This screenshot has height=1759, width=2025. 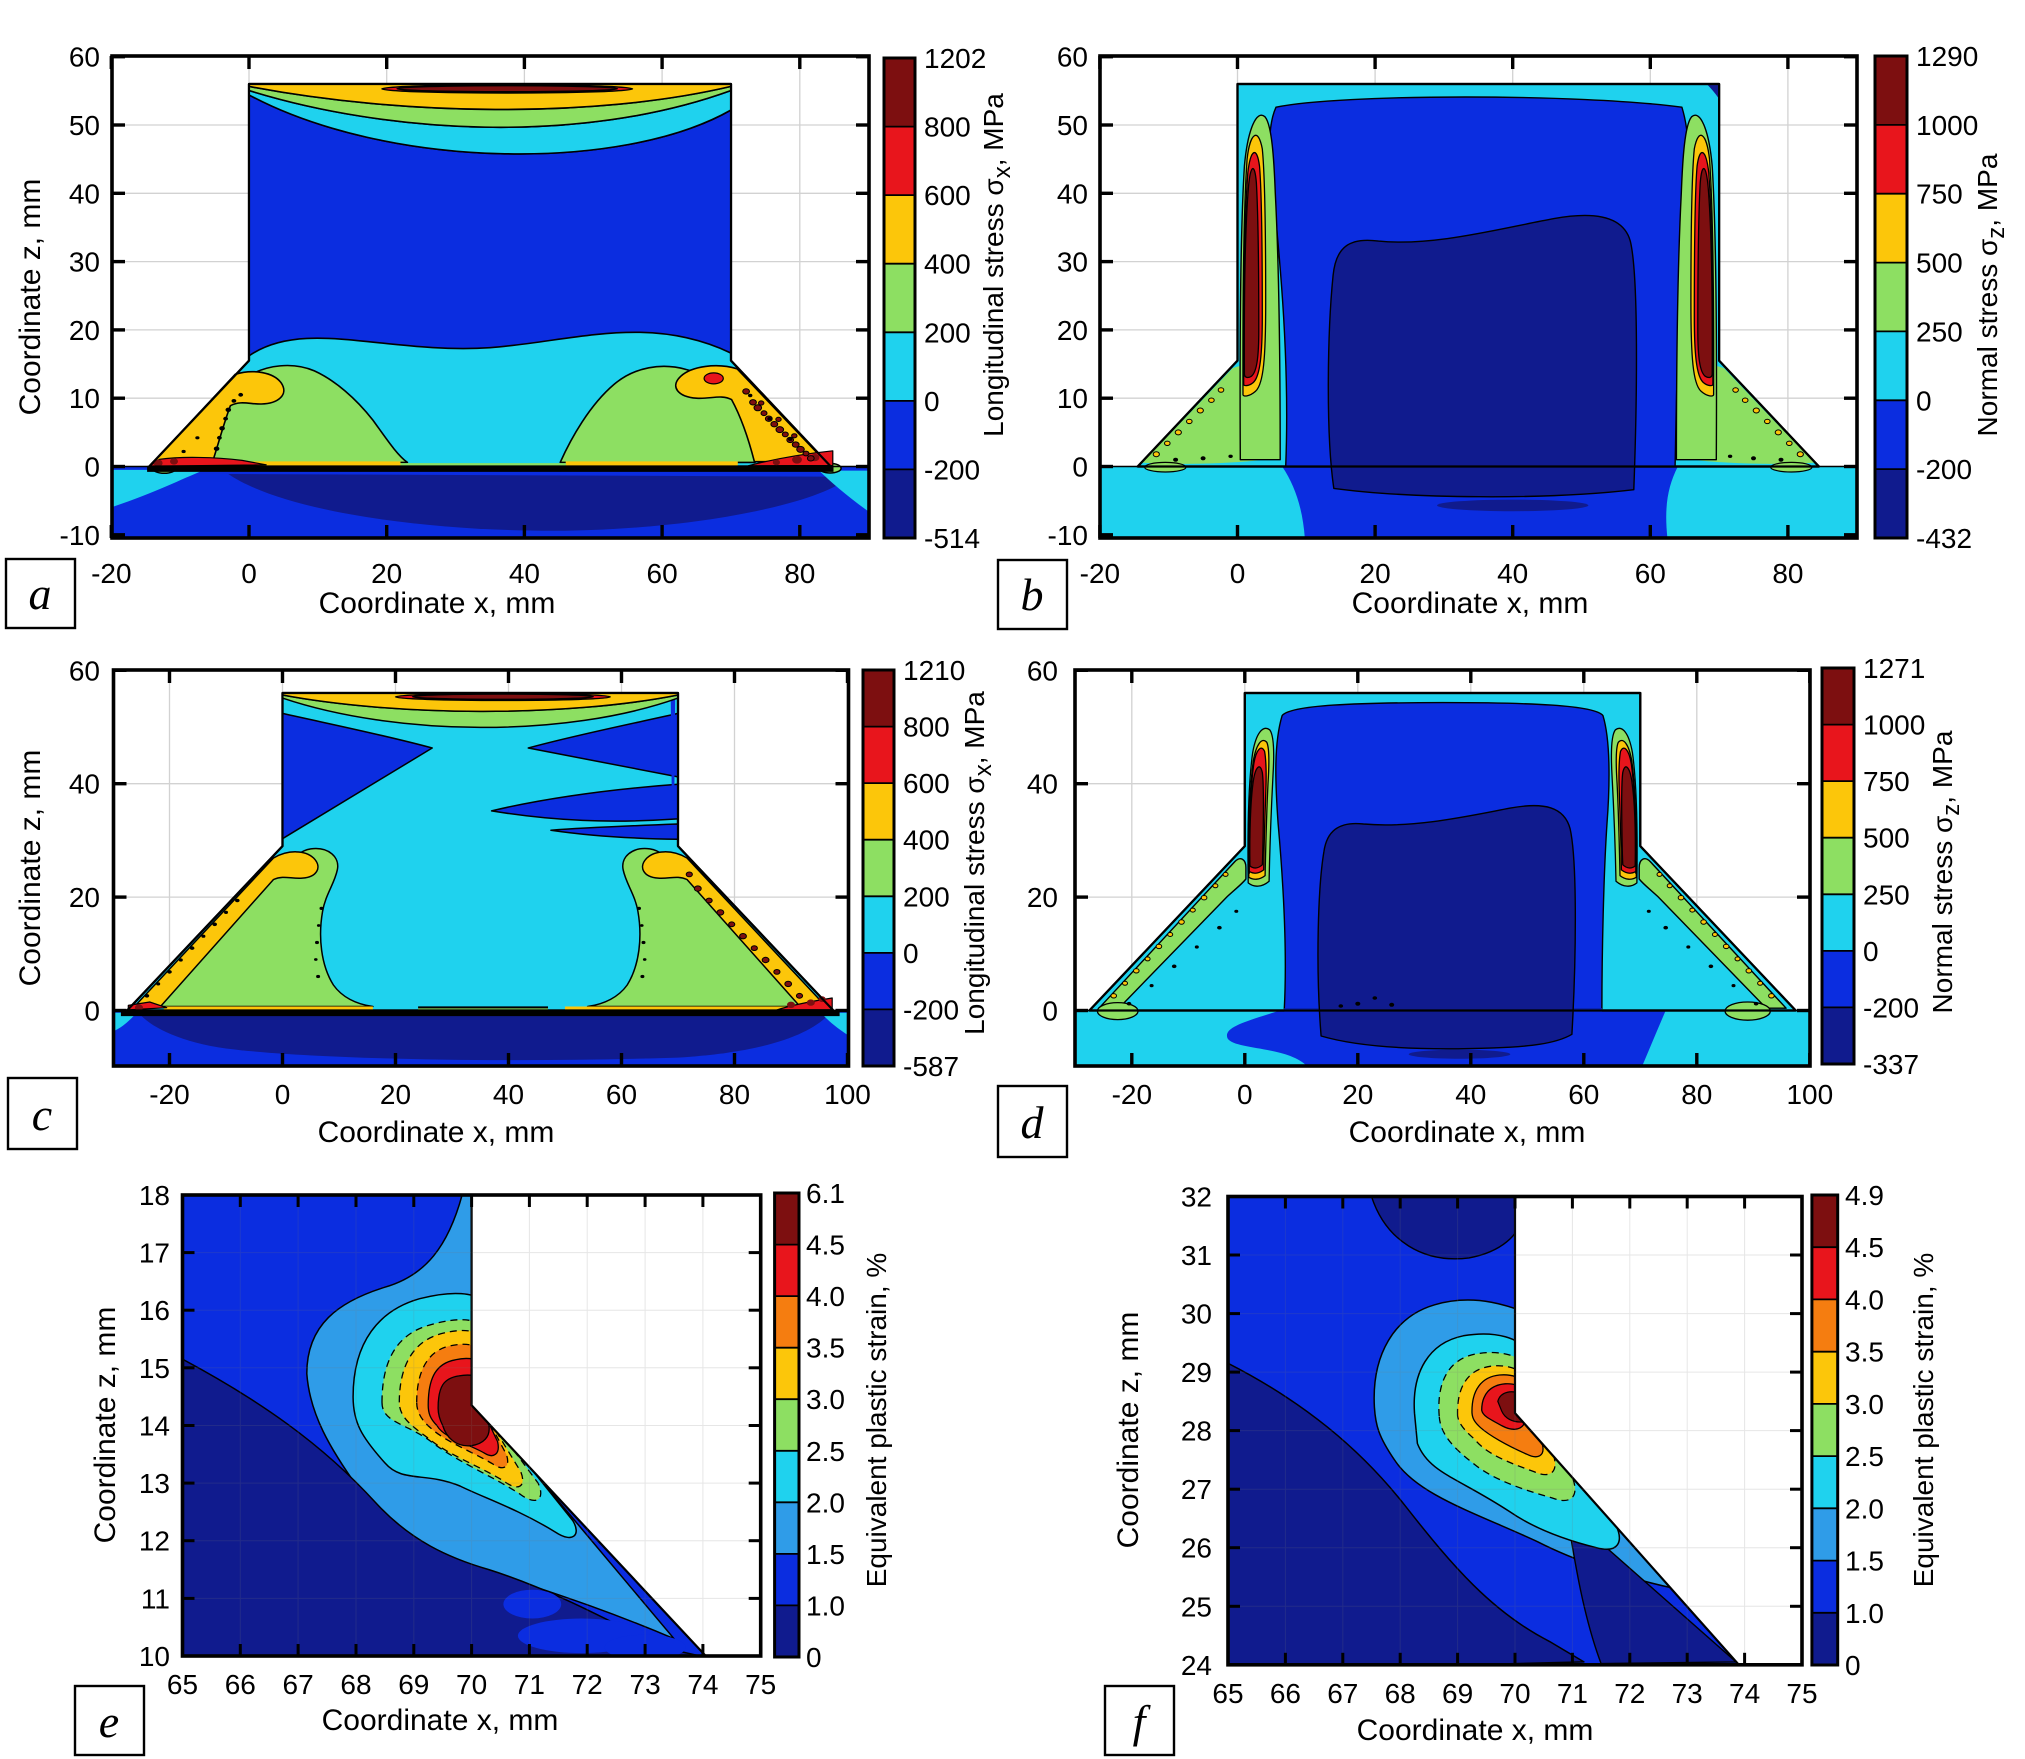 What do you see at coordinates (1033, 1122) in the screenshot?
I see `svg-text: d` at bounding box center [1033, 1122].